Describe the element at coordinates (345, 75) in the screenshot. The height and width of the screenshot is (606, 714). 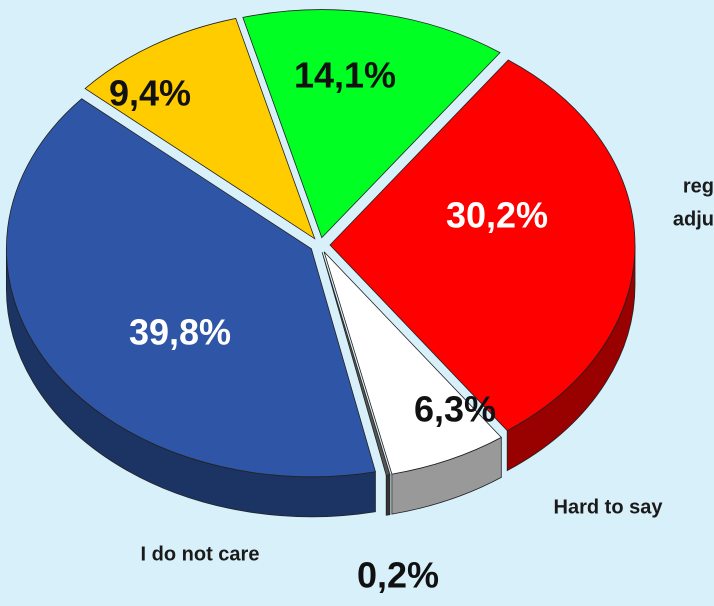
I see `value-label: 14,1%` at that location.